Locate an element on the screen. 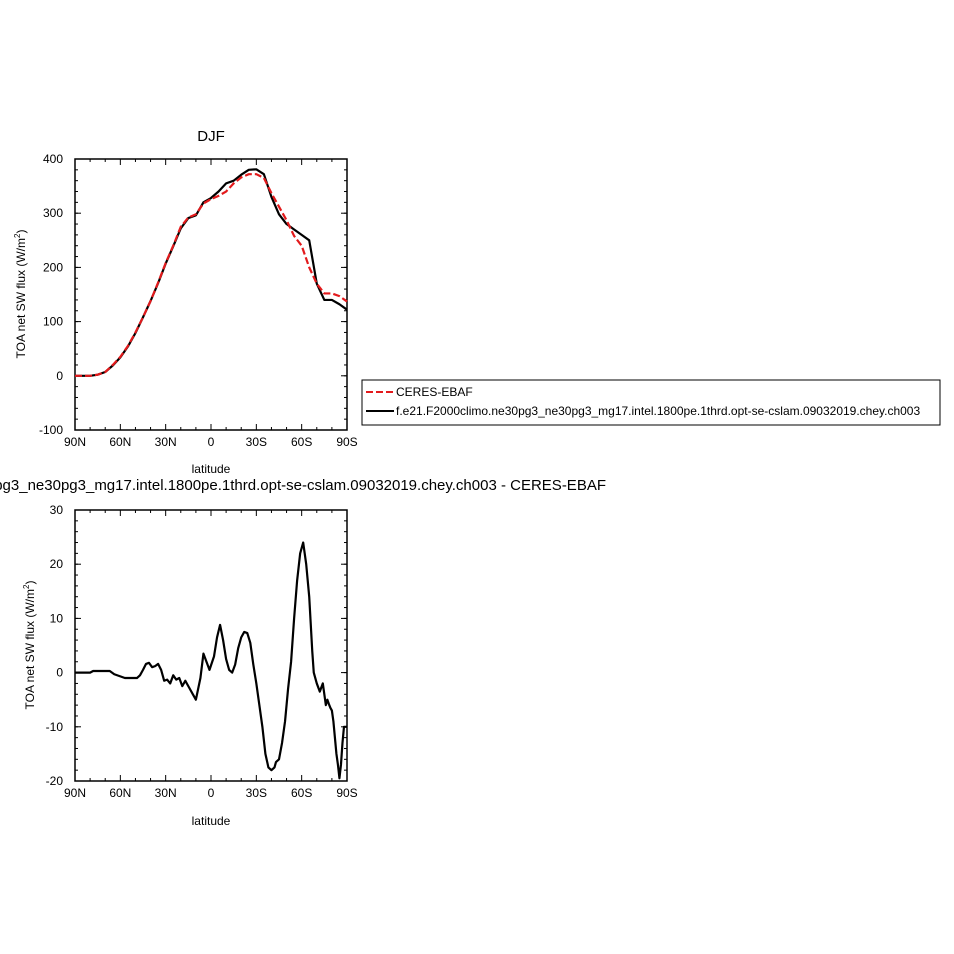 This screenshot has height=954, width=954. bottom-x-tick-label: 90N is located at coordinates (75, 793).